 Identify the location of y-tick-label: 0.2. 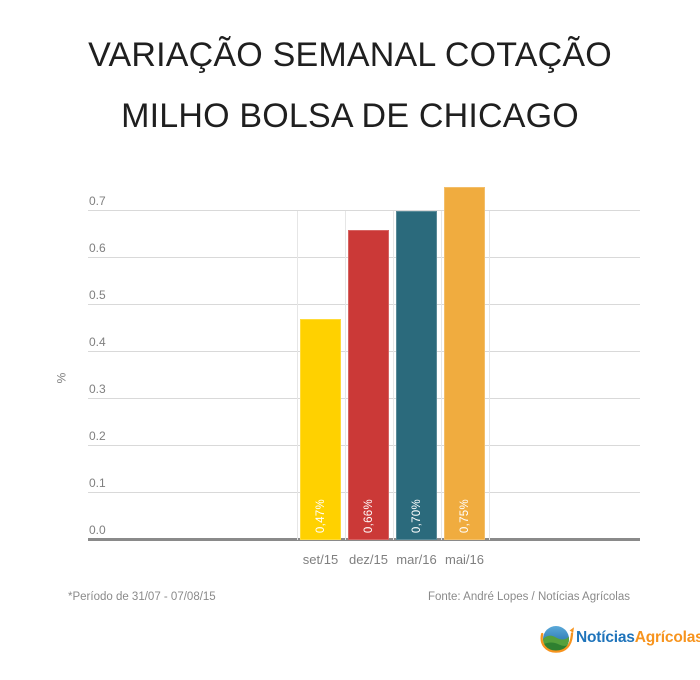
(97, 436).